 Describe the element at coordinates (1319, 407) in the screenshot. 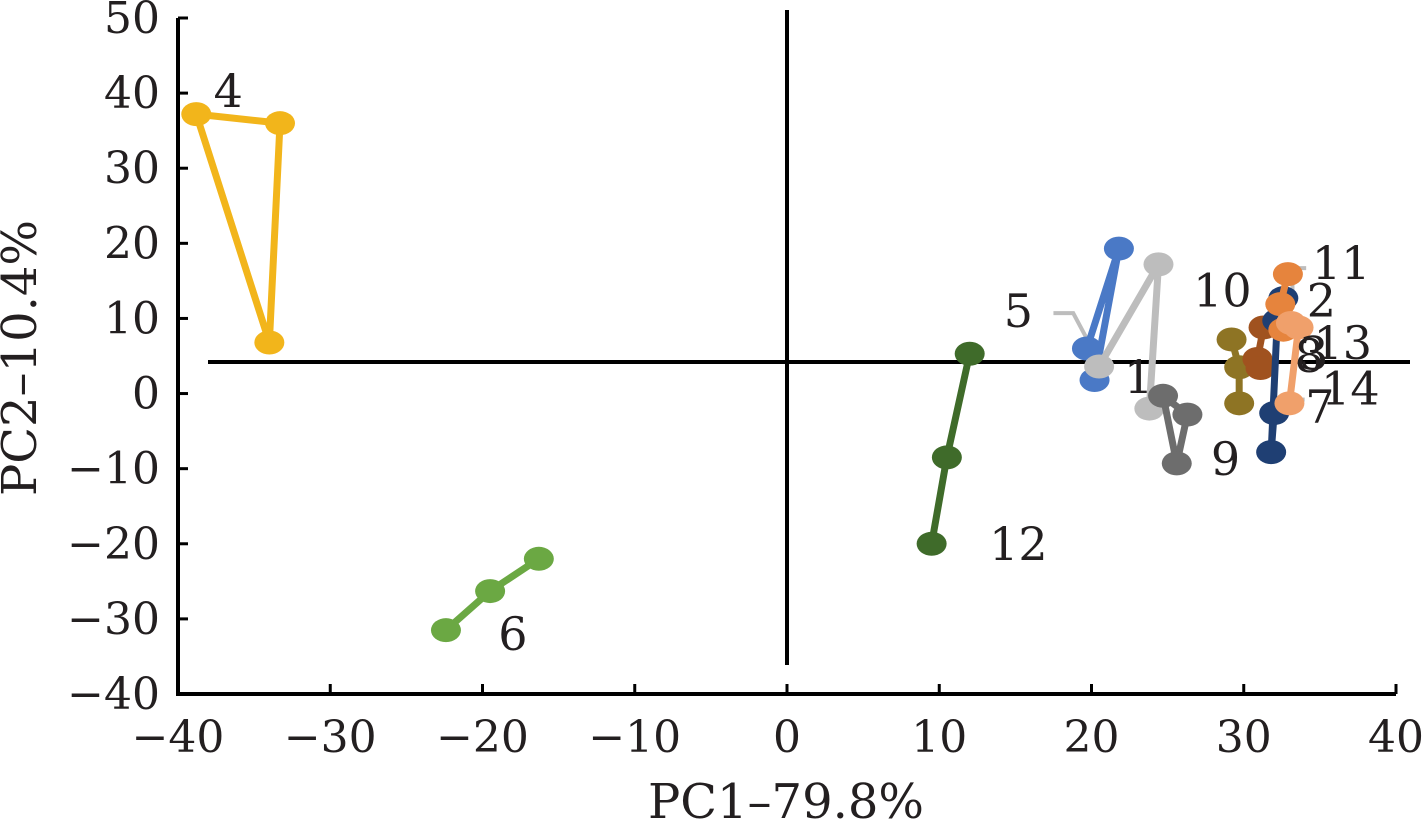

I see `group-label-7: 7` at that location.